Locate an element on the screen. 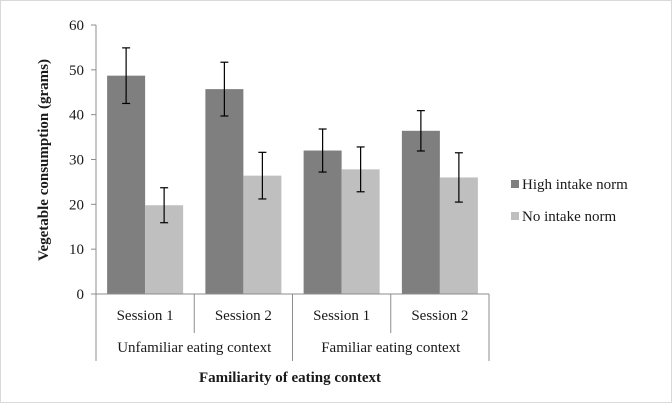 The image size is (672, 408). legend: High intake norm No intake norm is located at coordinates (569, 201).